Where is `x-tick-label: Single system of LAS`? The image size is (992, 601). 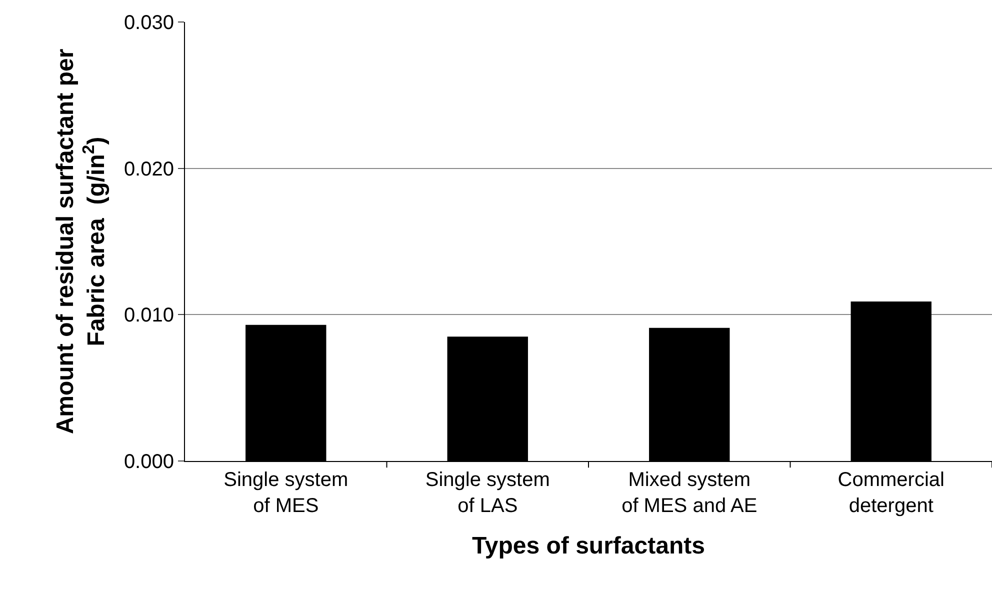
x-tick-label: Single system of LAS is located at coordinates (487, 493).